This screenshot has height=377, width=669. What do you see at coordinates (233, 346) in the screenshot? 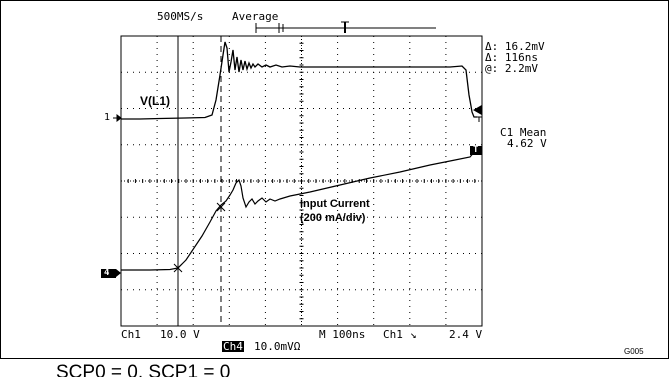
I see `ch4-name: Ch4` at bounding box center [233, 346].